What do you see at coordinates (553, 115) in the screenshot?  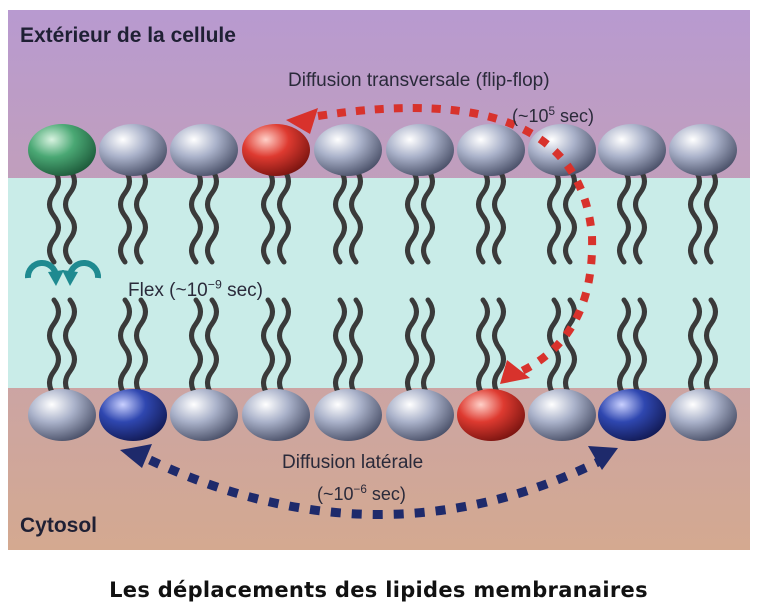 I see `flipflop-time-label: (~105 sec)` at bounding box center [553, 115].